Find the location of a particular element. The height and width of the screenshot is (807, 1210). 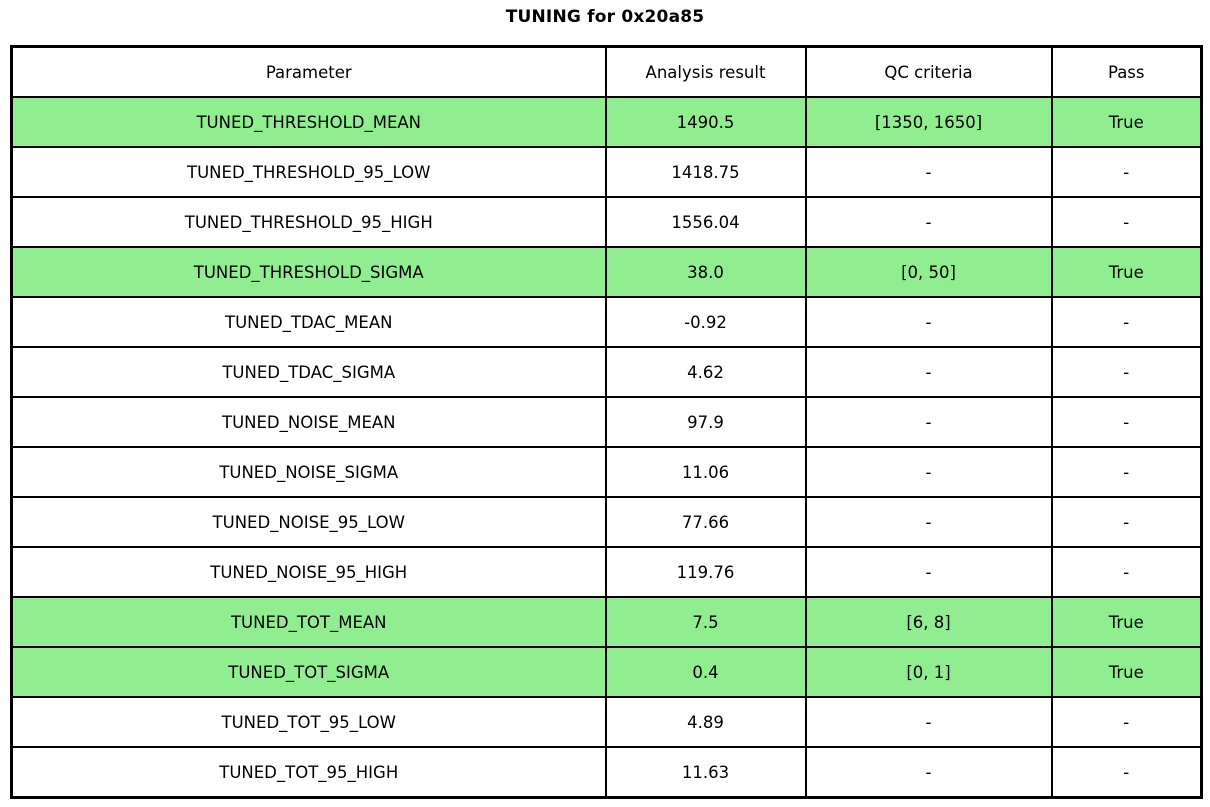

table-row: TUNED_NOISE_SIGMA 11.06- - is located at coordinates (606, 472).